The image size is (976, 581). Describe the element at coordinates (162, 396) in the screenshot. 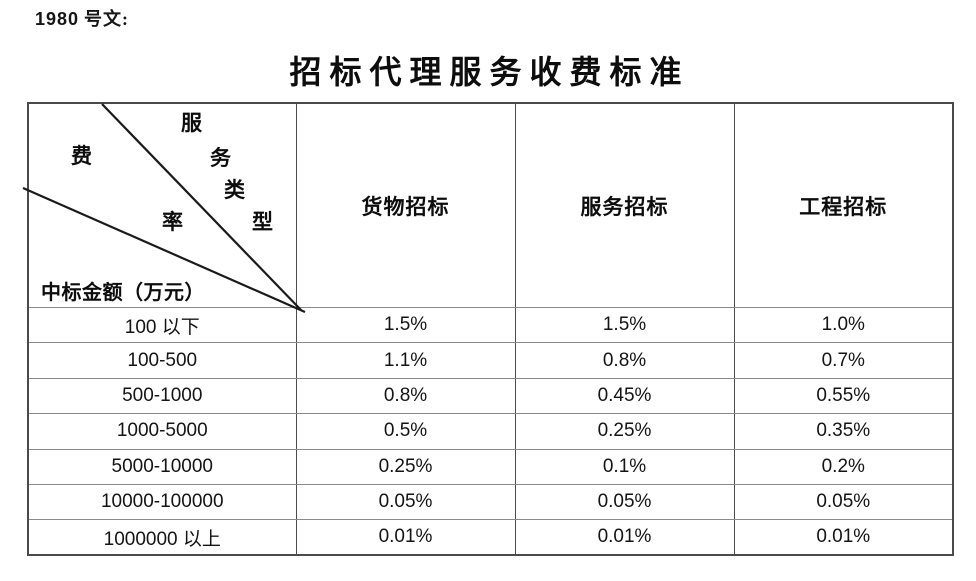

I see `row-label: 500-1000` at that location.